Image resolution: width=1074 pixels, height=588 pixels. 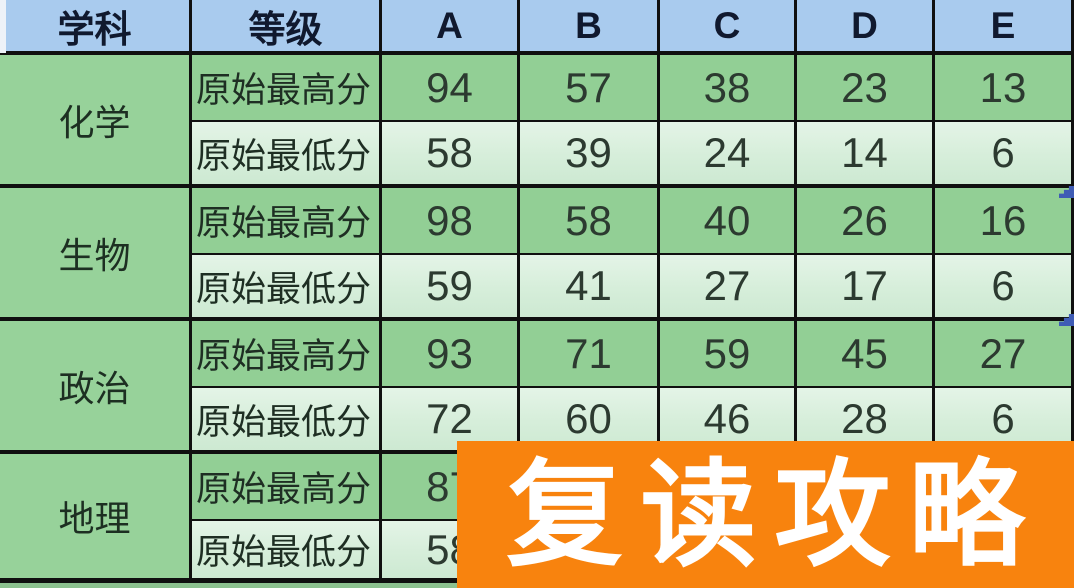 What do you see at coordinates (96, 254) in the screenshot?
I see `subject-cell-biology: 生物` at bounding box center [96, 254].